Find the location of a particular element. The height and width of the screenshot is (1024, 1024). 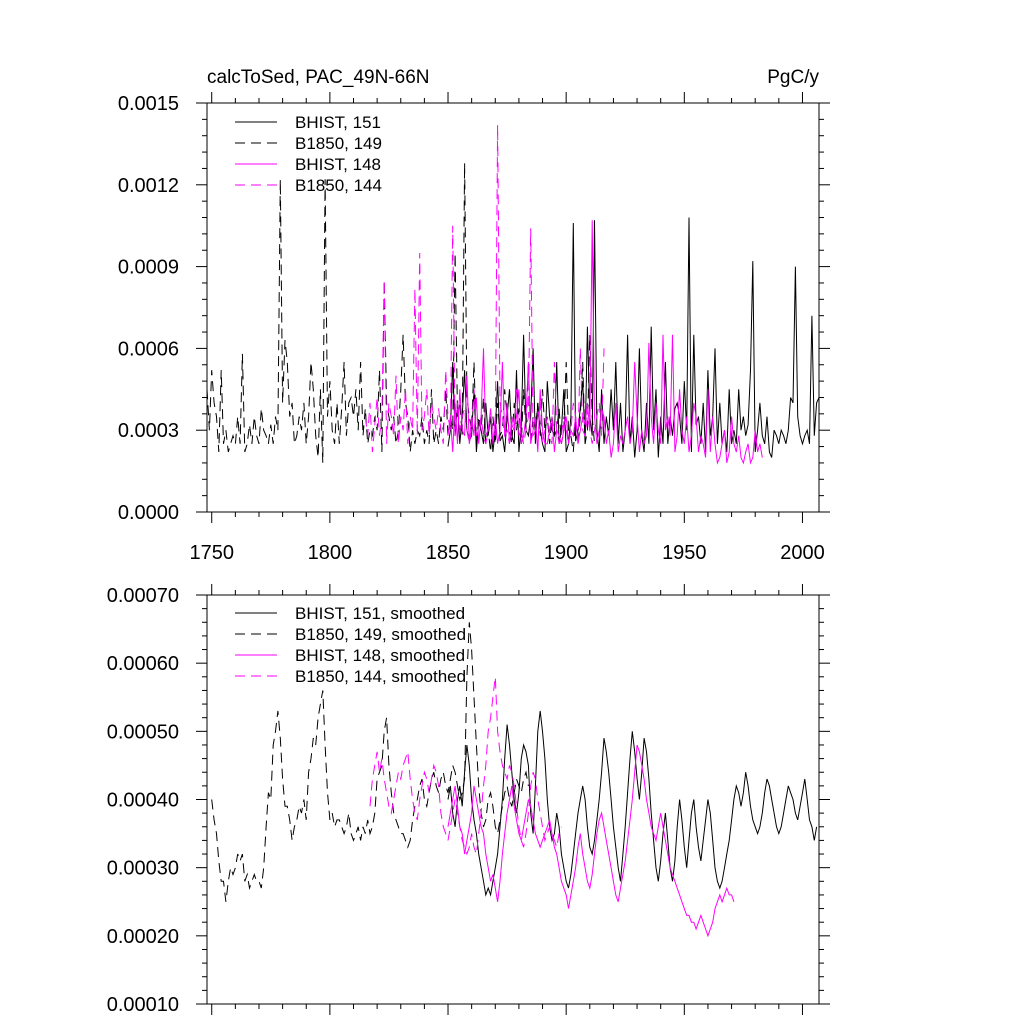

top-title: calcToSed, PAC_49N-66N is located at coordinates (318, 77).